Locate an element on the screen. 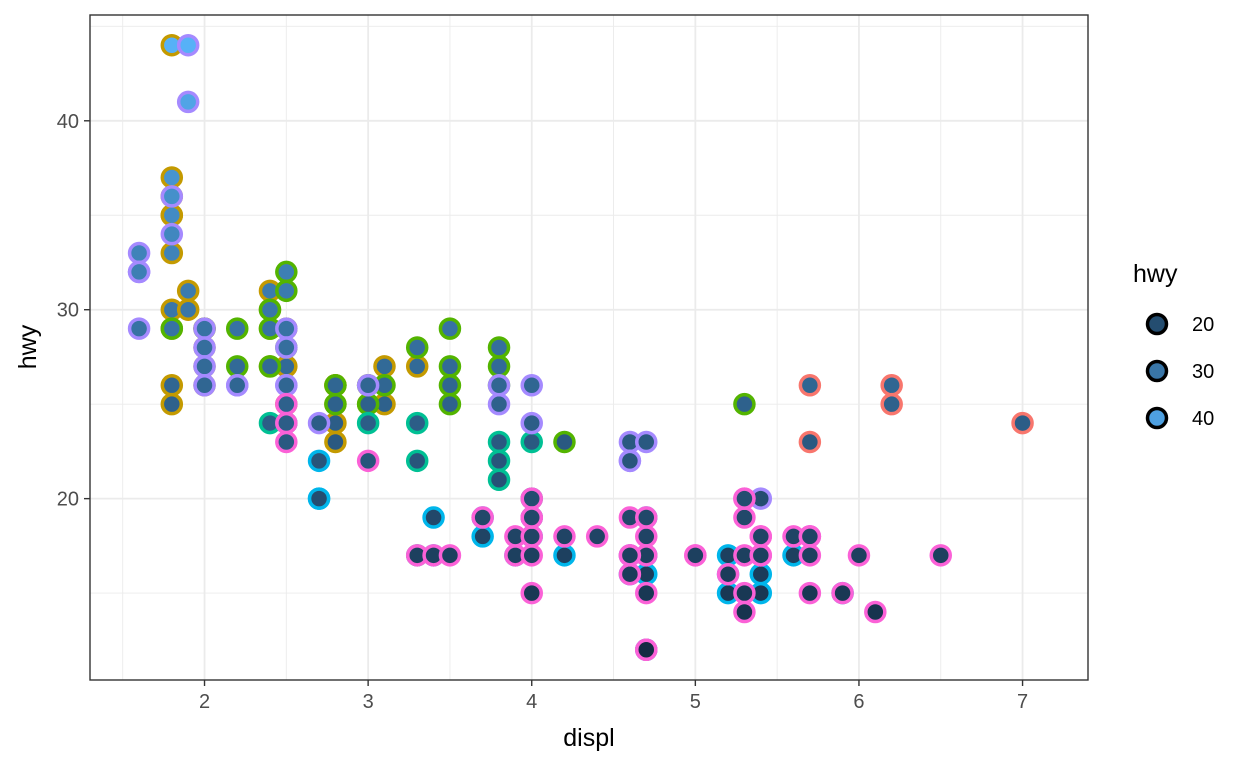  y-tick-label: 40 is located at coordinates (68, 122).